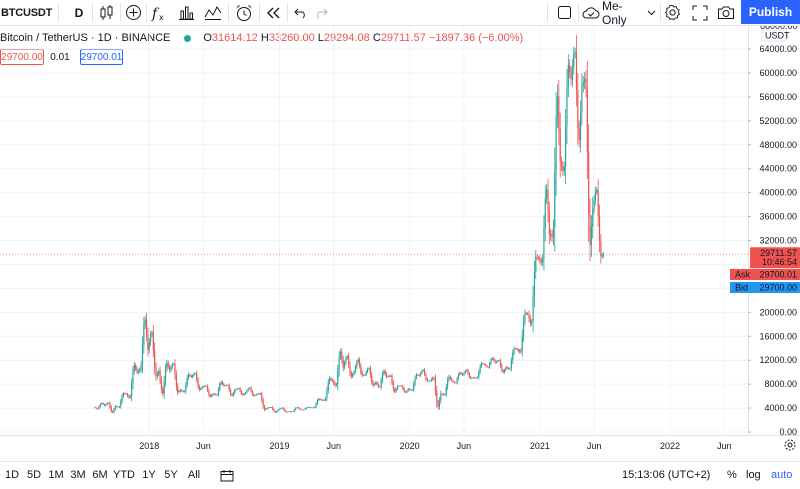  I want to click on goto-date-icon, so click(227, 475).